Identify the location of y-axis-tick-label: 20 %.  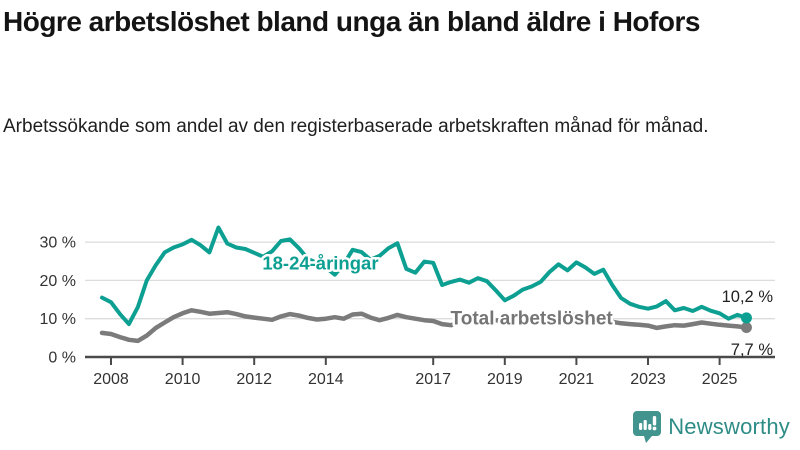
(58, 281).